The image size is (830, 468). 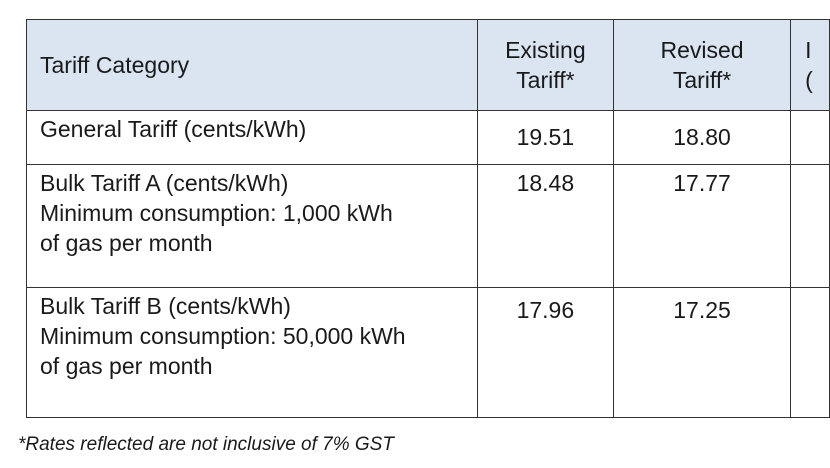 What do you see at coordinates (810, 65) in the screenshot?
I see `header-partial-column: I (` at bounding box center [810, 65].